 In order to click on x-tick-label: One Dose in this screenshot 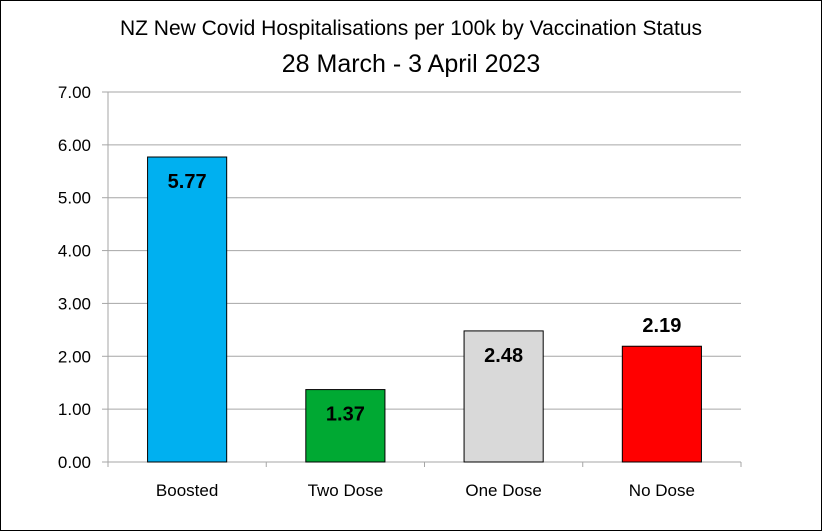, I will do `click(503, 490)`.